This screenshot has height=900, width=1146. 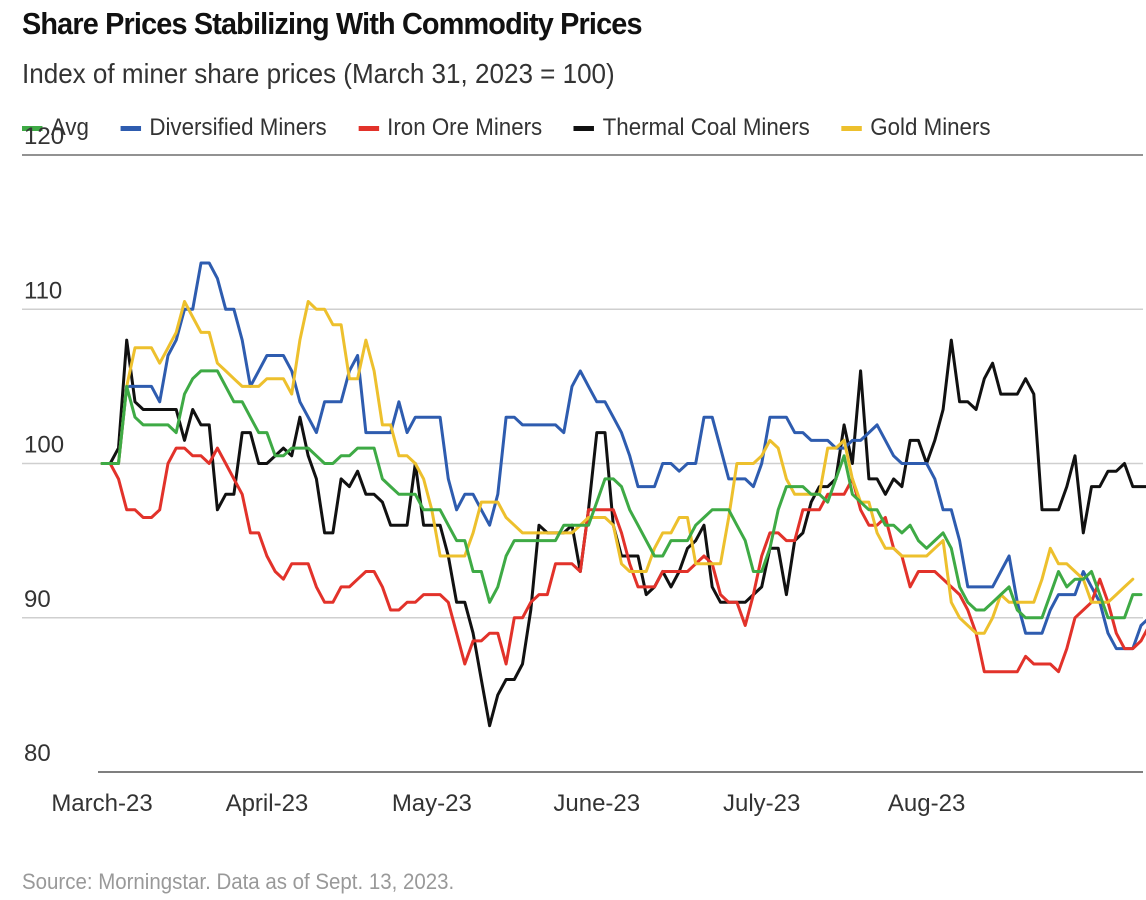 What do you see at coordinates (930, 127) in the screenshot?
I see `legend-label: Gold Miners` at bounding box center [930, 127].